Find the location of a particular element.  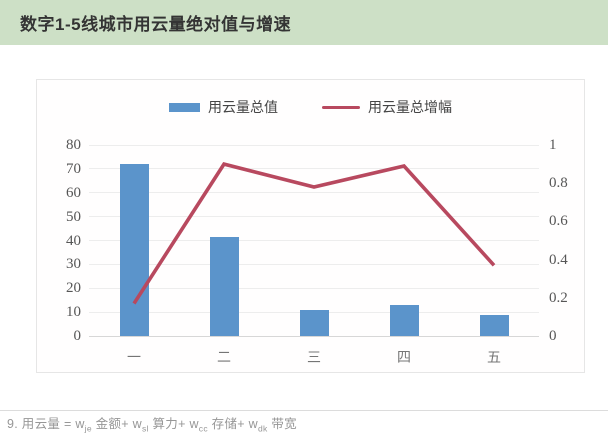

legend-label: 用云量总增幅 is located at coordinates (410, 107).